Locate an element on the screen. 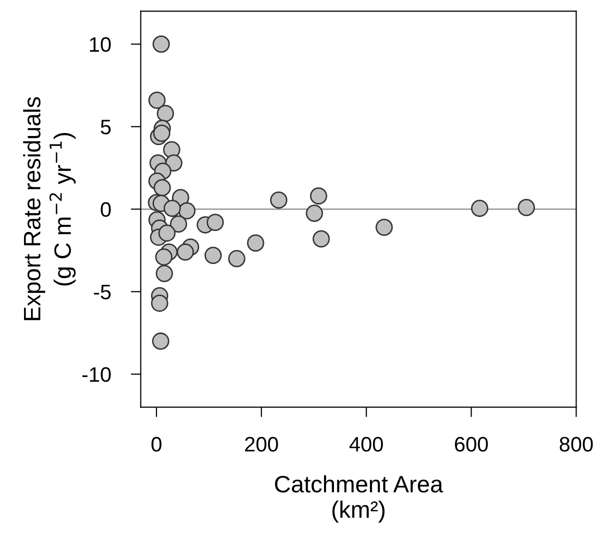 This screenshot has height=557, width=604. x-tick-label: 200 is located at coordinates (261, 444).